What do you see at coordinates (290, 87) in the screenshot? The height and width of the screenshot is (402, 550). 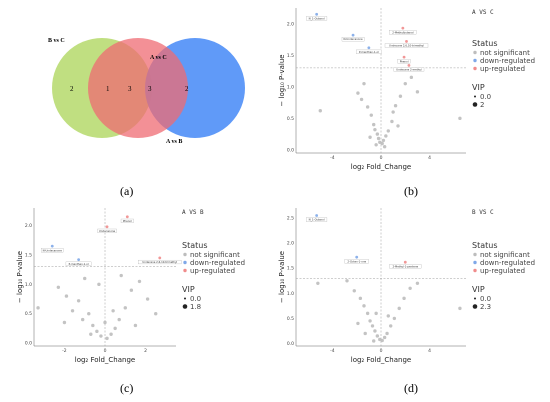 I see `y-tick-label: 1.0` at bounding box center [290, 87].